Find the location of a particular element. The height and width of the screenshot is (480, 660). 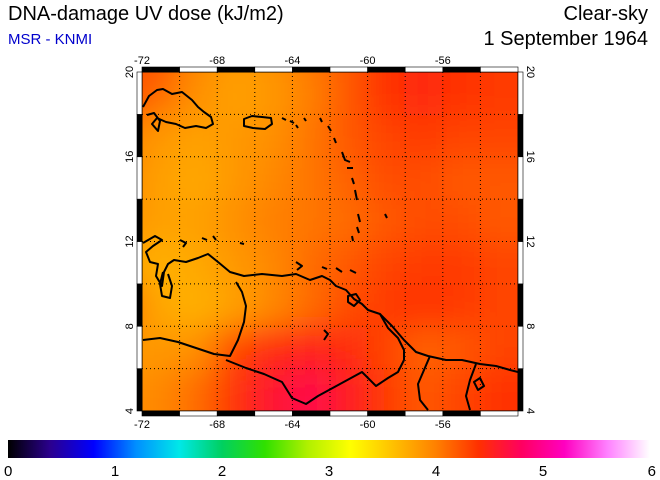

lat-tick-label-right: 16 is located at coordinates (530, 157).